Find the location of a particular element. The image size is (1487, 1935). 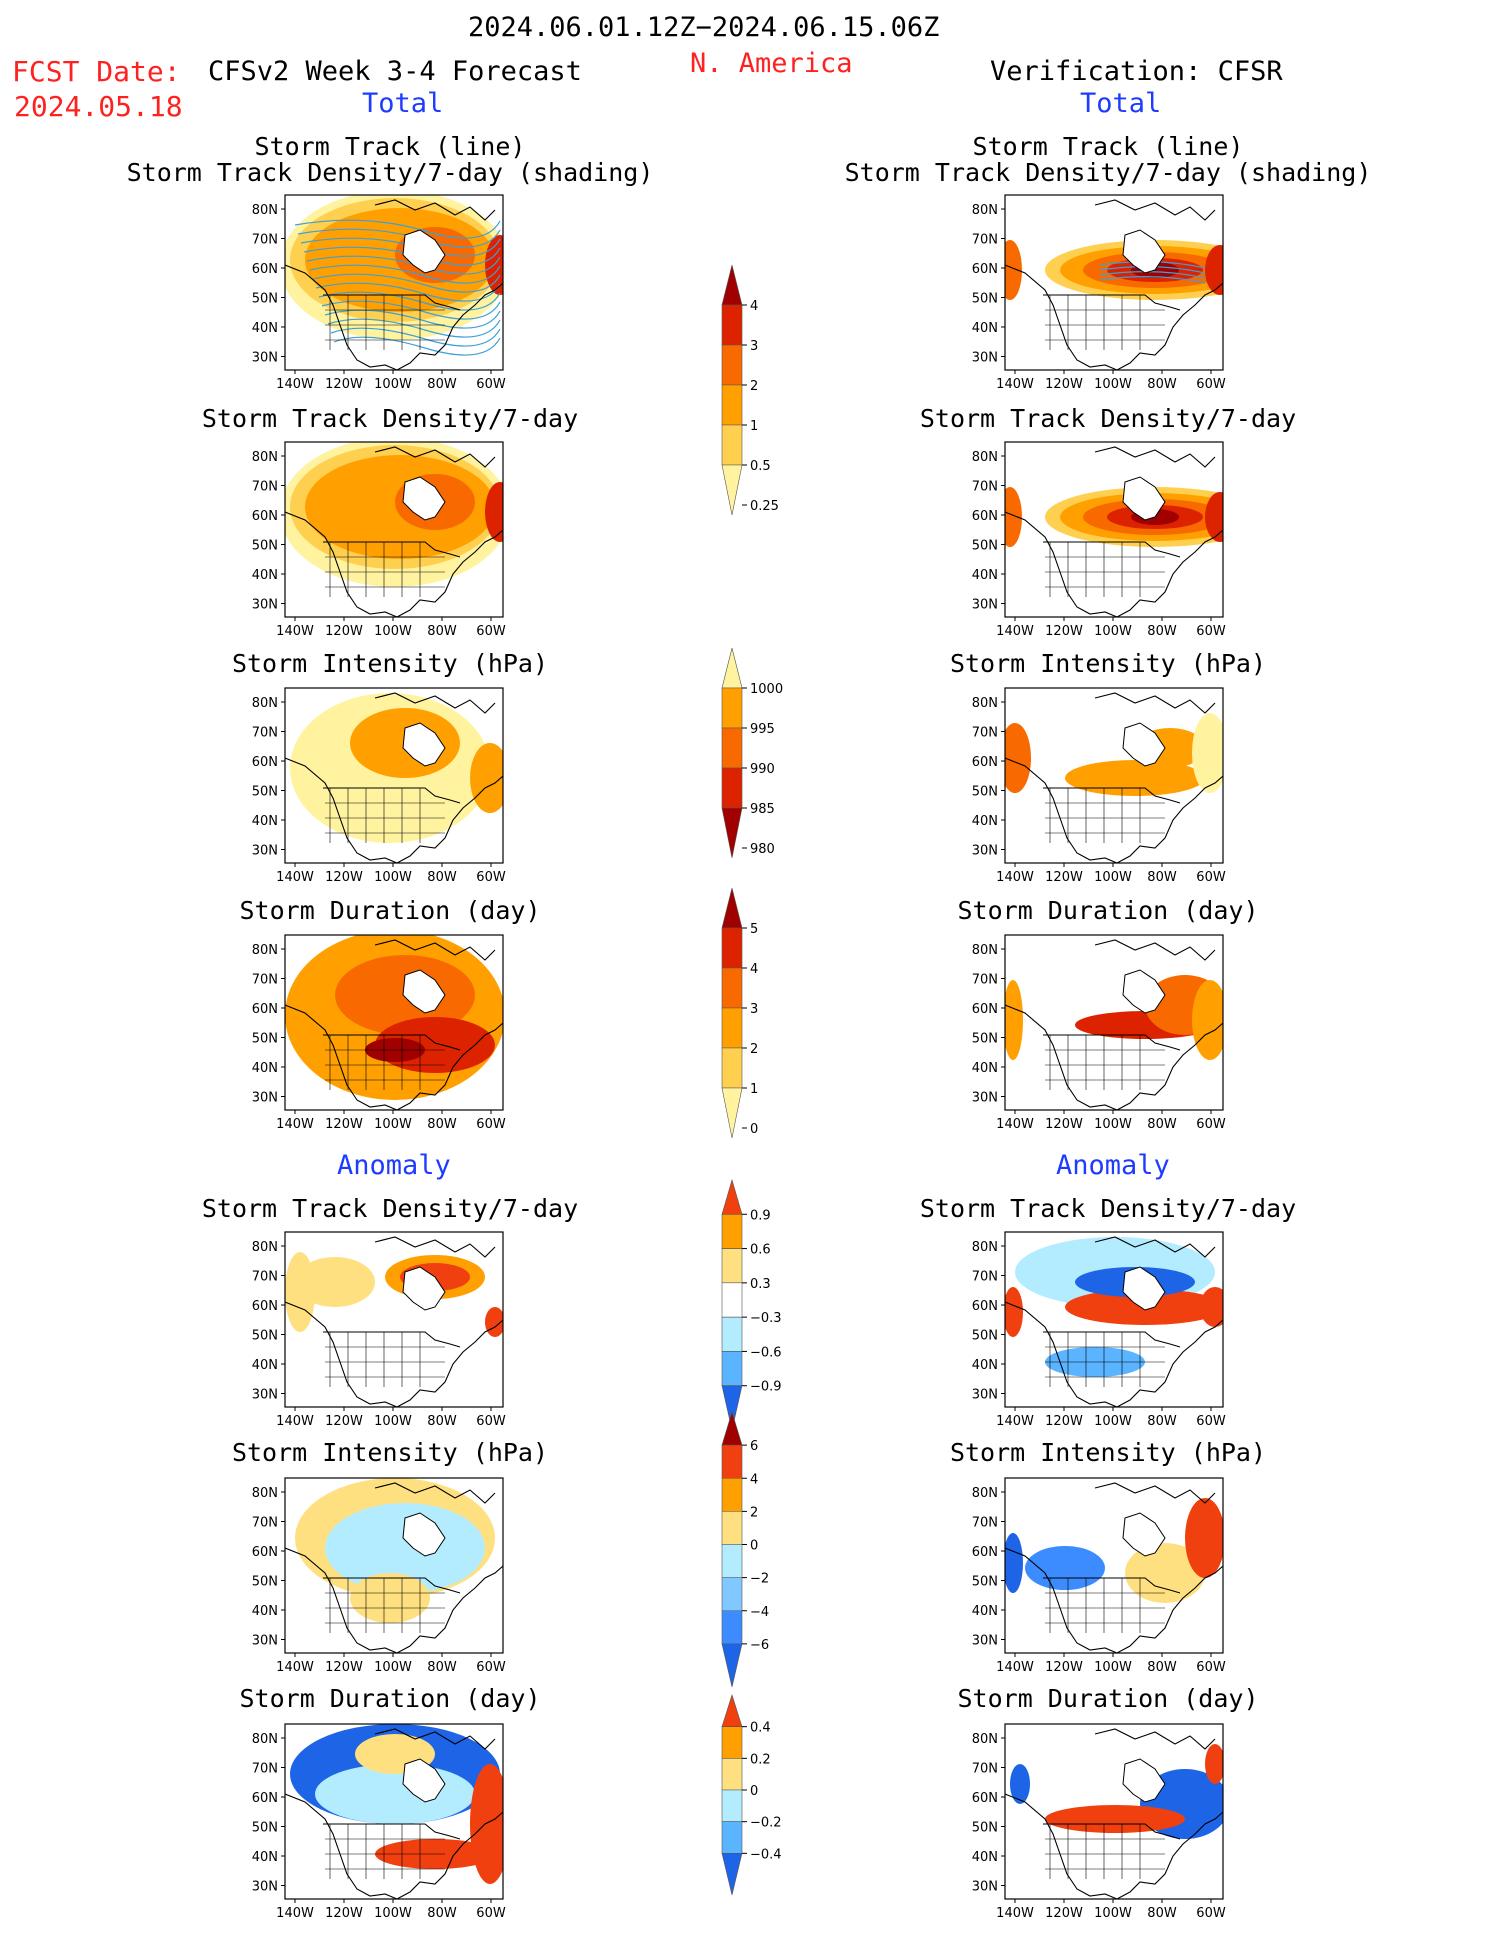

colorbar-label: −6 is located at coordinates (759, 1645).